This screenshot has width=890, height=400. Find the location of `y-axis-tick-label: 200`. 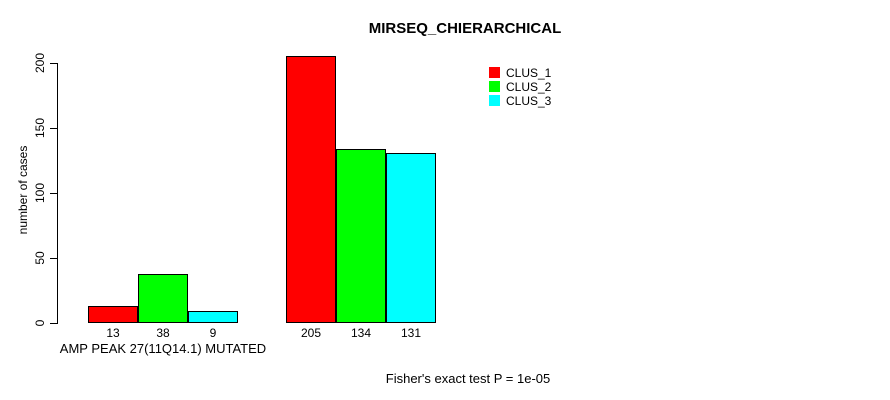

y-axis-tick-label: 200 is located at coordinates (40, 63).